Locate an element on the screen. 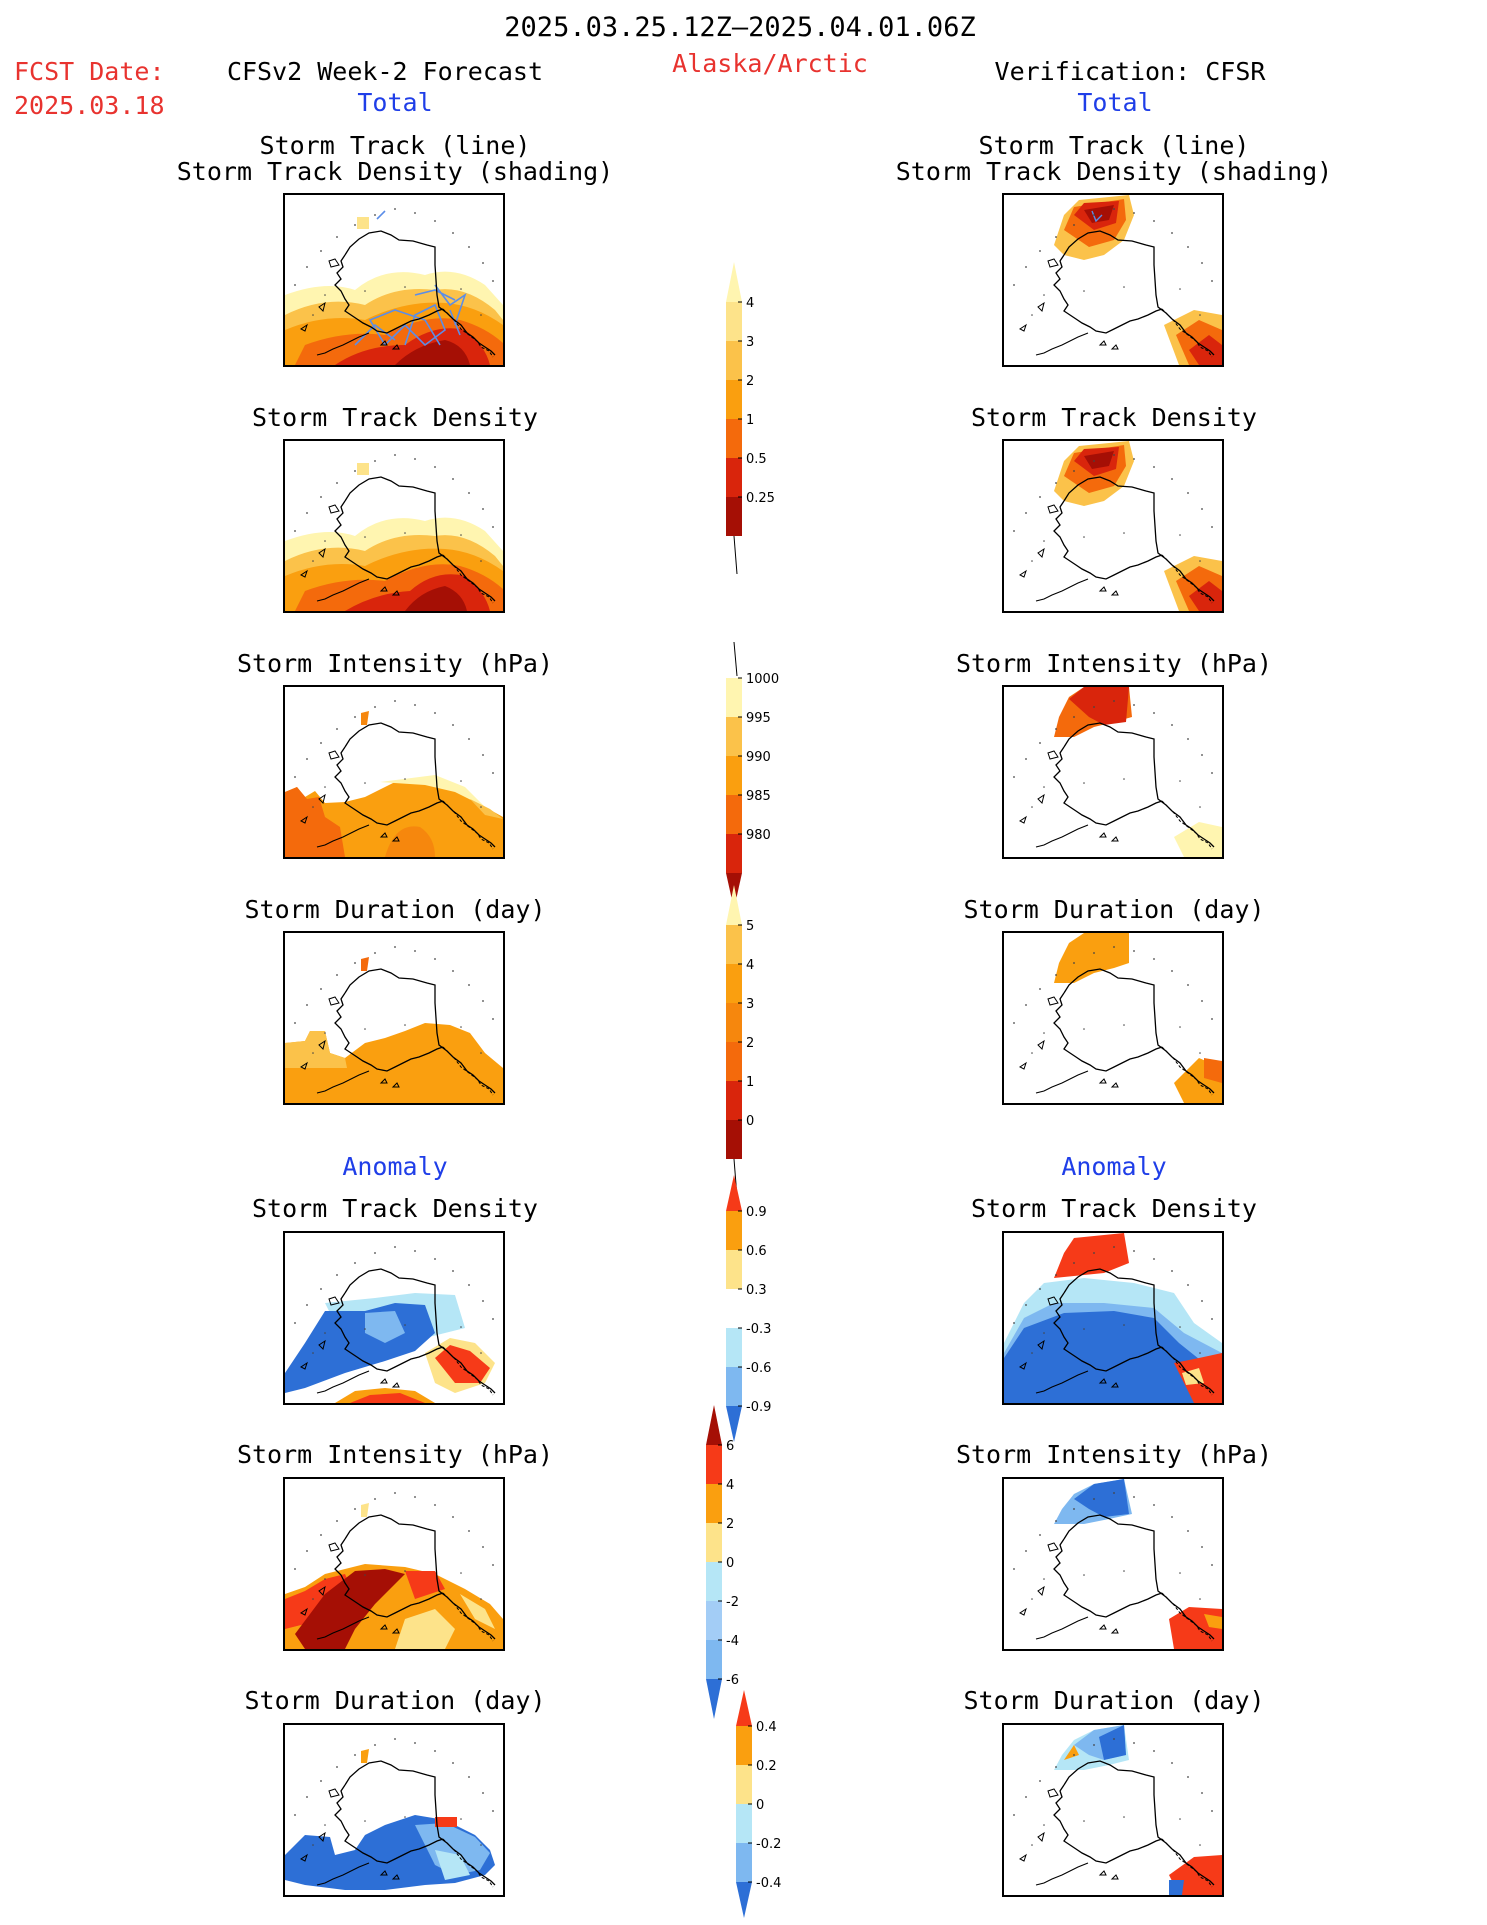 The height and width of the screenshot is (1925, 1487). fcst-date-label: FCST Date: is located at coordinates (89, 71).